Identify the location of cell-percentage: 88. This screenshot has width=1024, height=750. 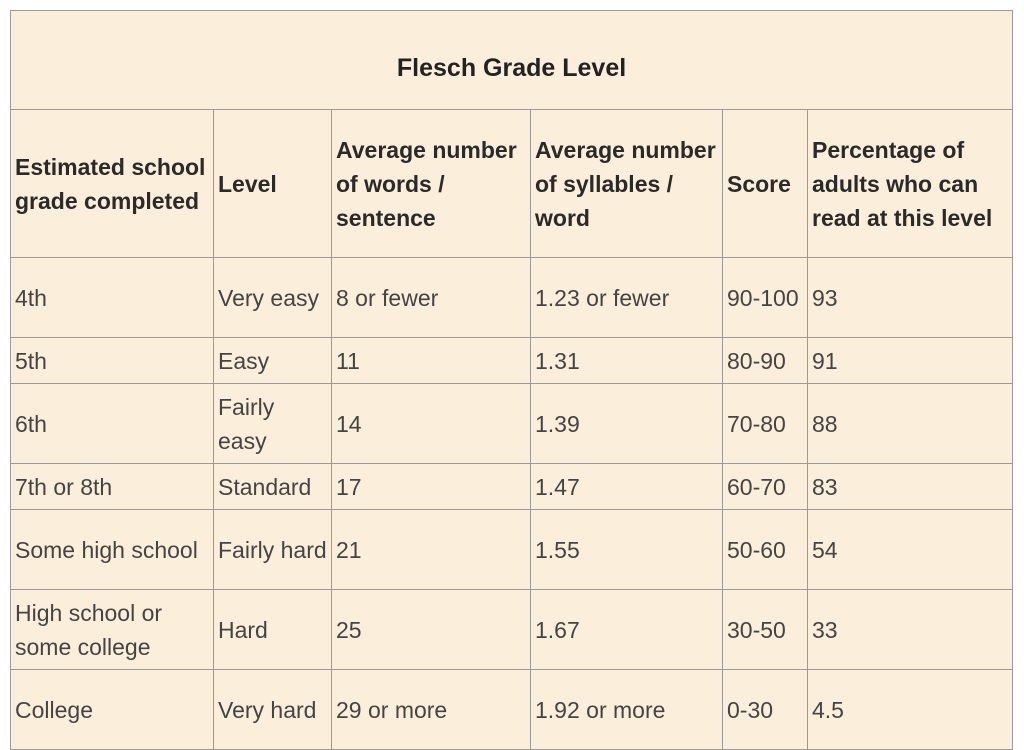
(910, 423).